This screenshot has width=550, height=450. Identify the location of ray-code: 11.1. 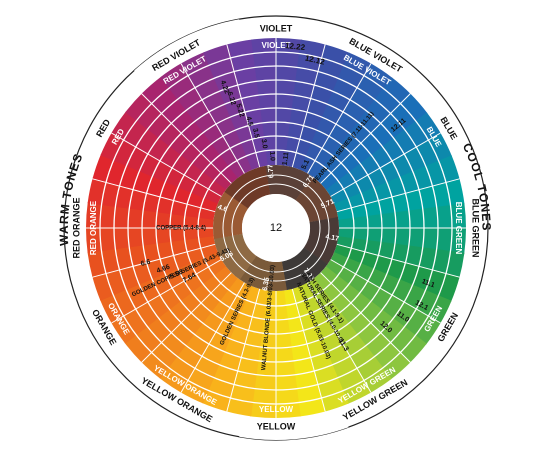
(428, 283).